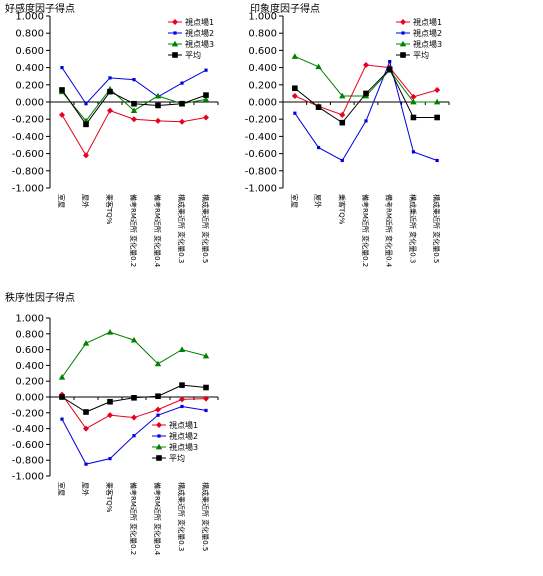  What do you see at coordinates (28, 429) in the screenshot?
I see `y-tick-label: -0.400` at bounding box center [28, 429].